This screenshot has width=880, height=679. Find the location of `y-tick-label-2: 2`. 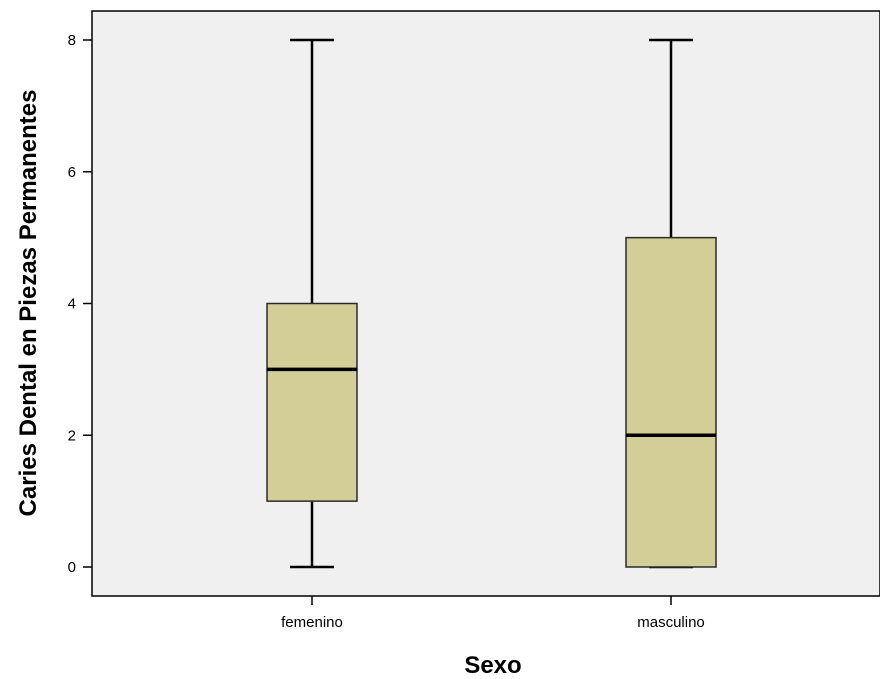

y-tick-label-2: 2 is located at coordinates (72, 435).